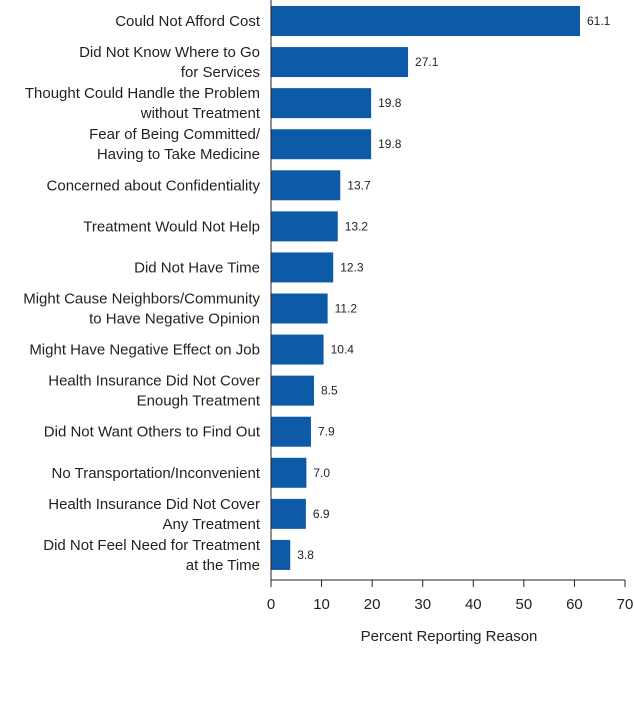  I want to click on category-label-line: Enough Treatment, so click(199, 401).